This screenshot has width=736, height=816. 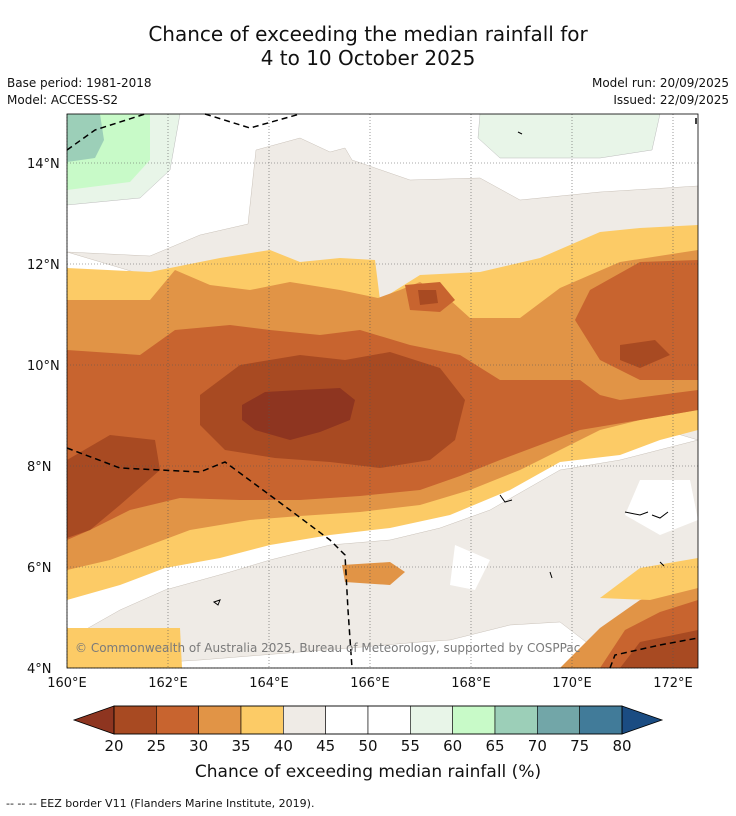 I want to click on field-65-northwest, so click(x=85, y=138).